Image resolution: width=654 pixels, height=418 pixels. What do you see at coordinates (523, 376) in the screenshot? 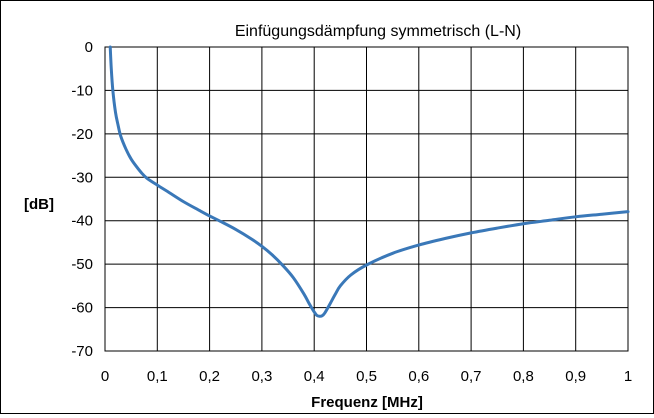
I see `x-tick-label: 0,8` at bounding box center [523, 376].